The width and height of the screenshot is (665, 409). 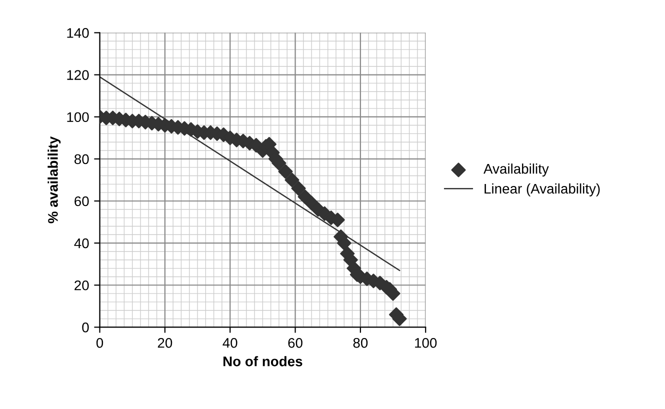 I want to click on y-tick-label: 60, so click(x=81, y=201).